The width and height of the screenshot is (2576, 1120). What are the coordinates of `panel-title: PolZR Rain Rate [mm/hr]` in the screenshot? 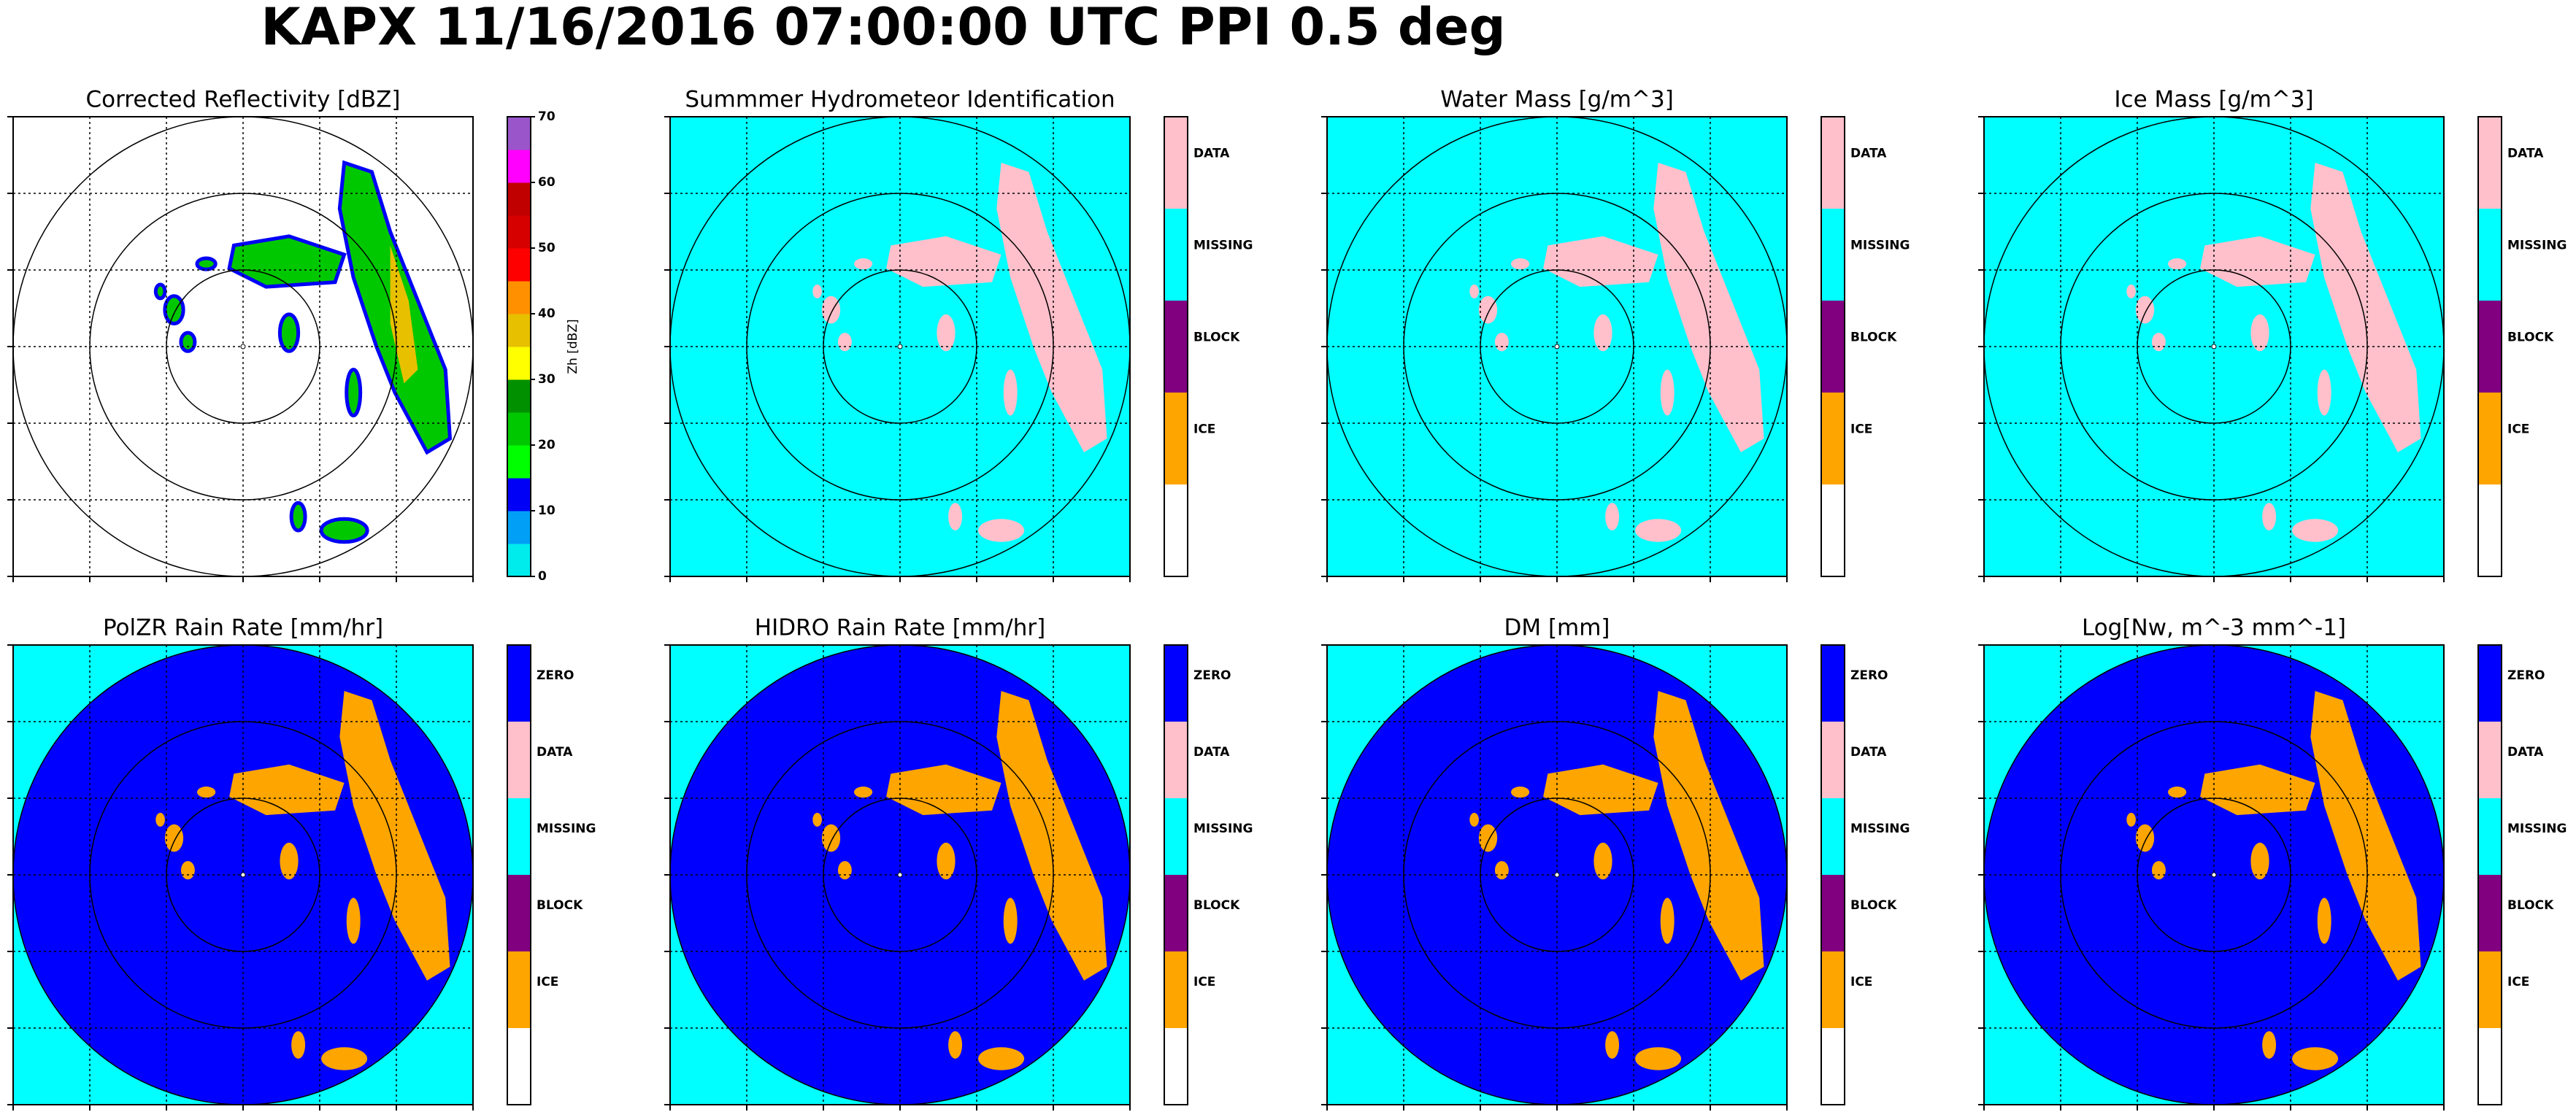 It's located at (243, 628).